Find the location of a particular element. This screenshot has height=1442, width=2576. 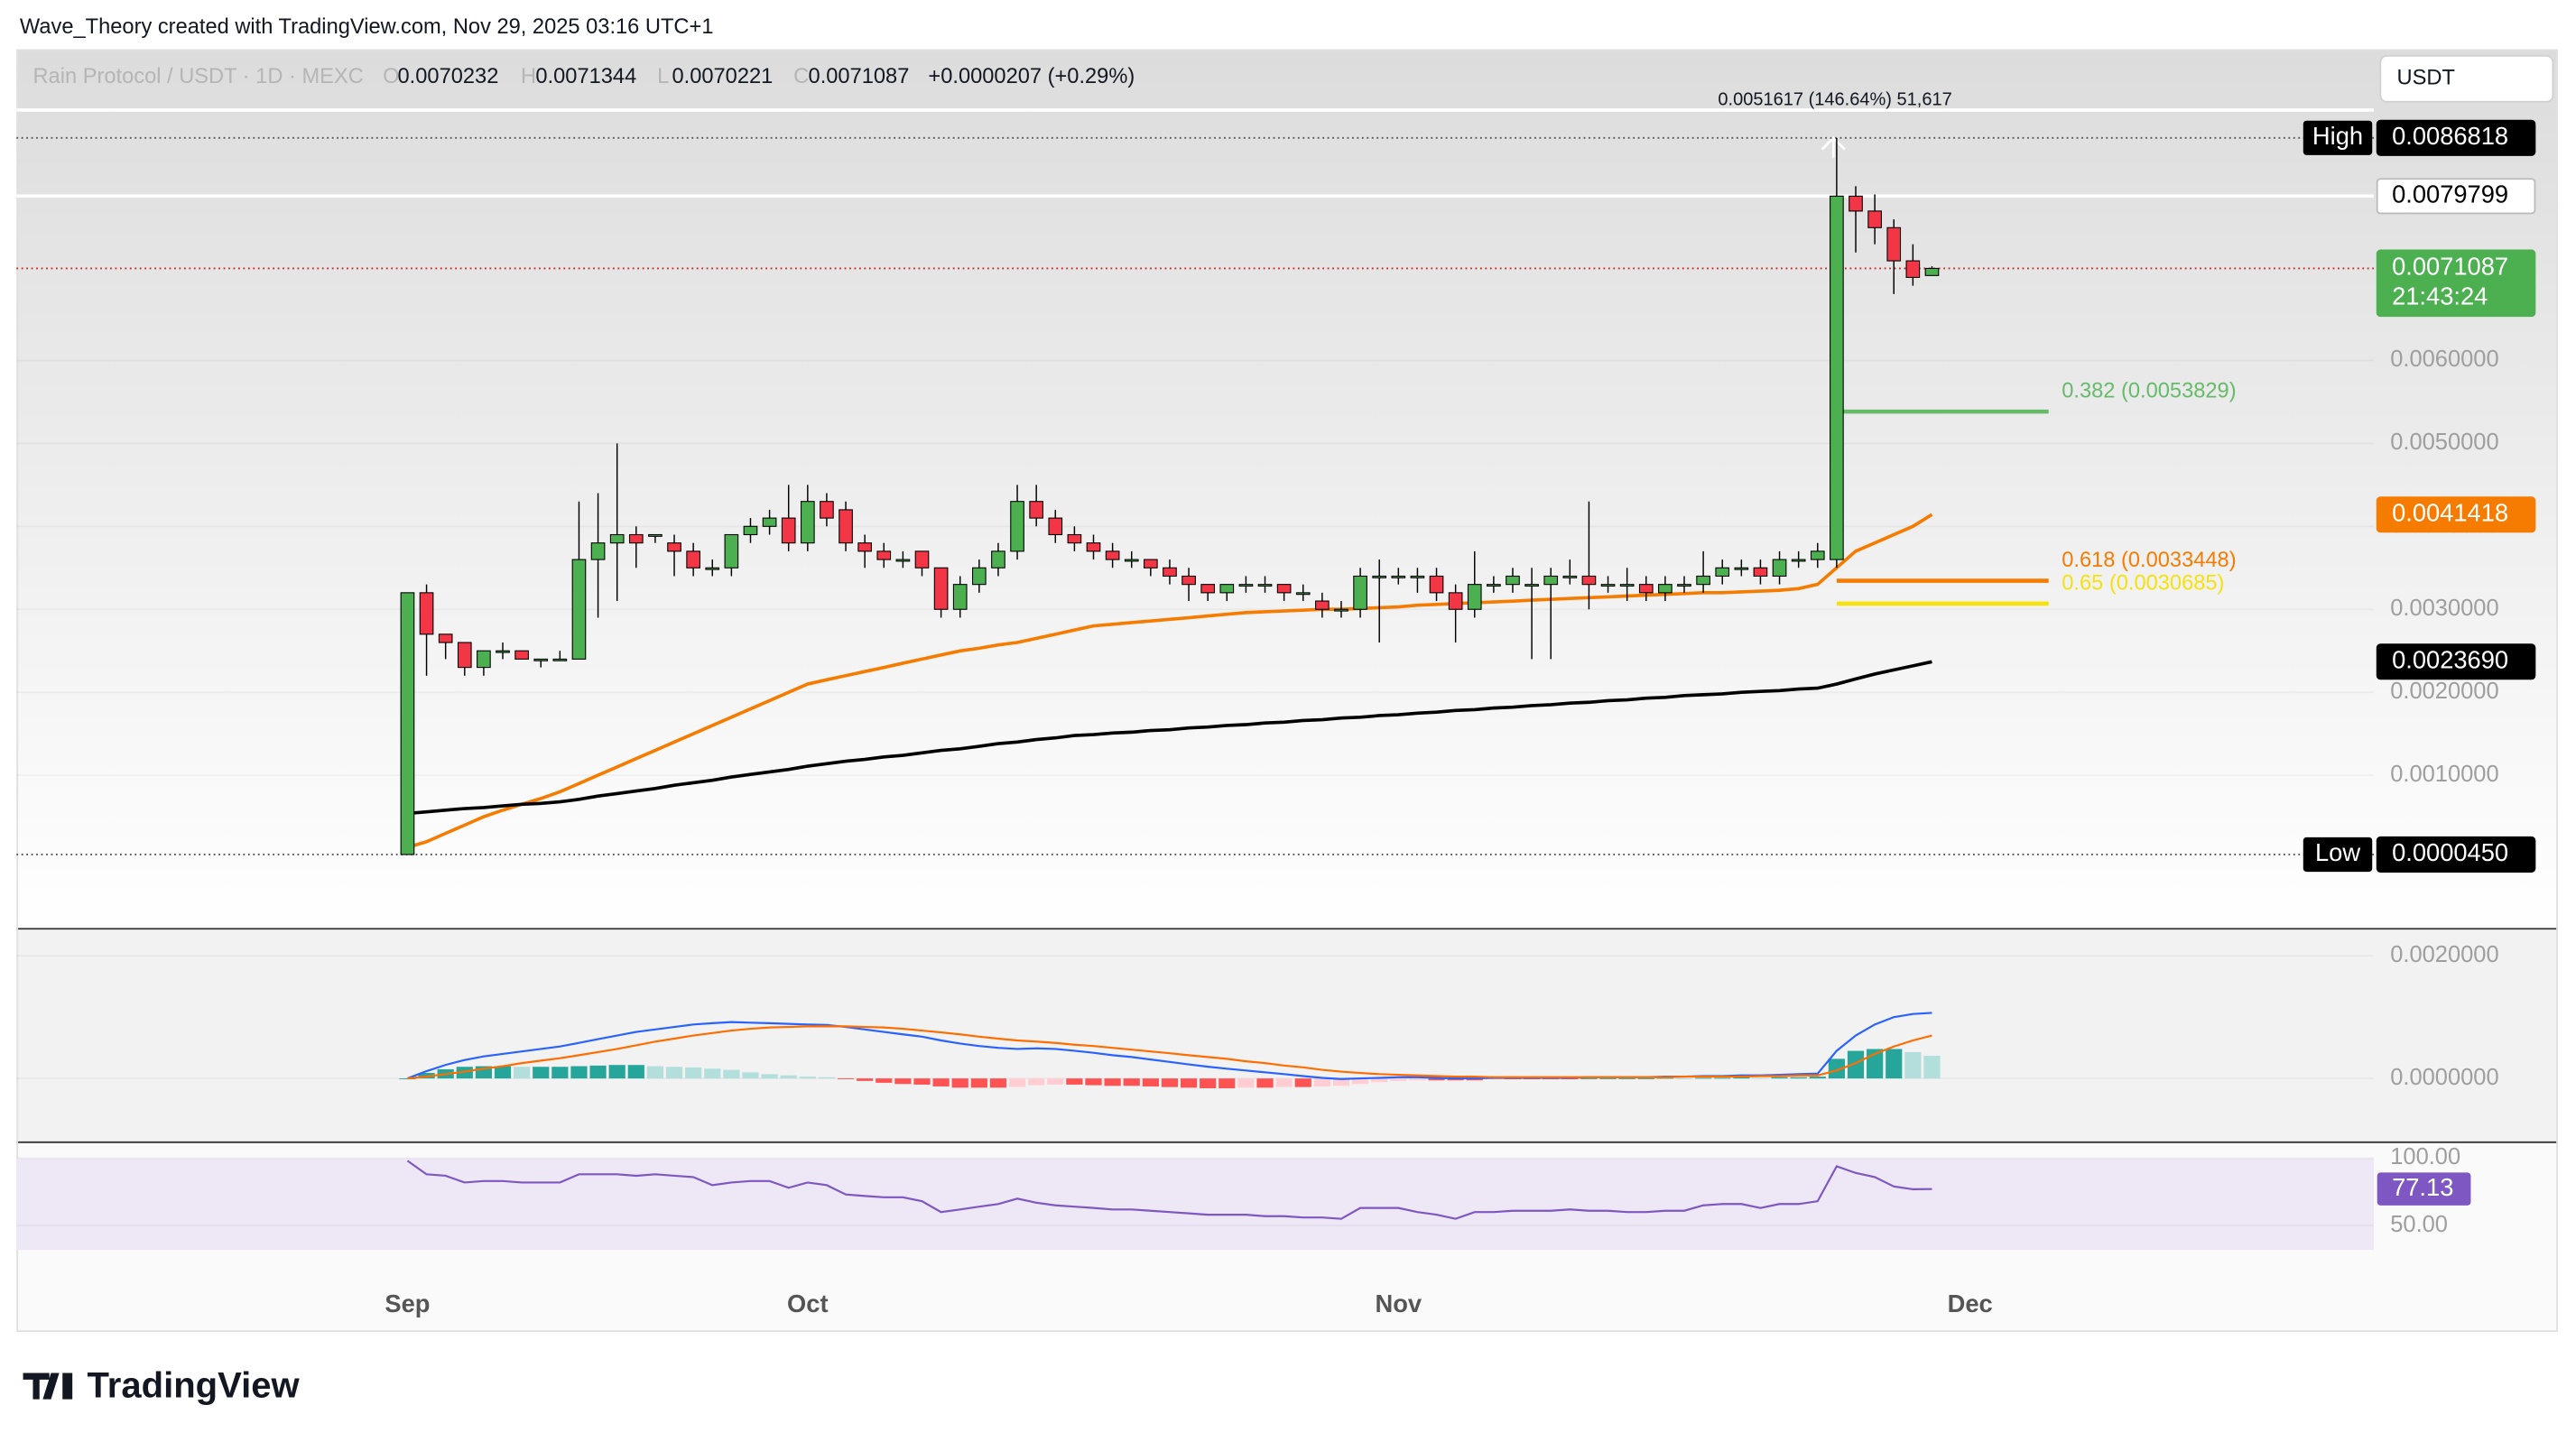

brand-logo is located at coordinates (48, 1386).